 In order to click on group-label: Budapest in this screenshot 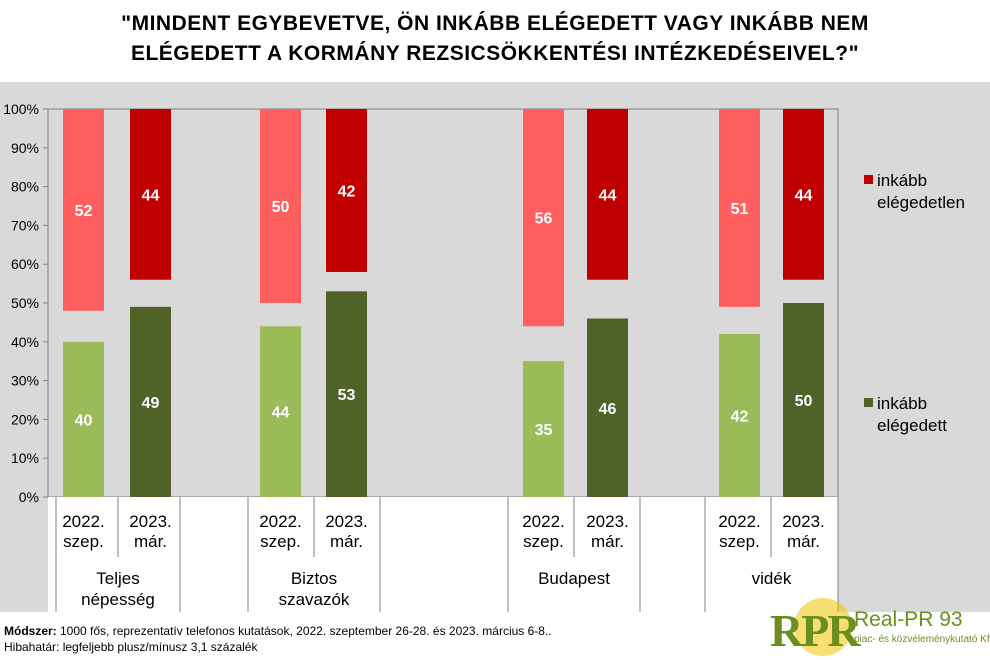, I will do `click(574, 578)`.